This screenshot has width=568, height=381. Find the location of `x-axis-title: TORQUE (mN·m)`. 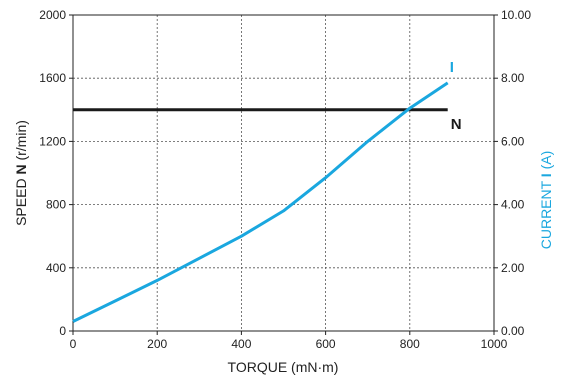

x-axis-title: TORQUE (mN·m) is located at coordinates (283, 367).